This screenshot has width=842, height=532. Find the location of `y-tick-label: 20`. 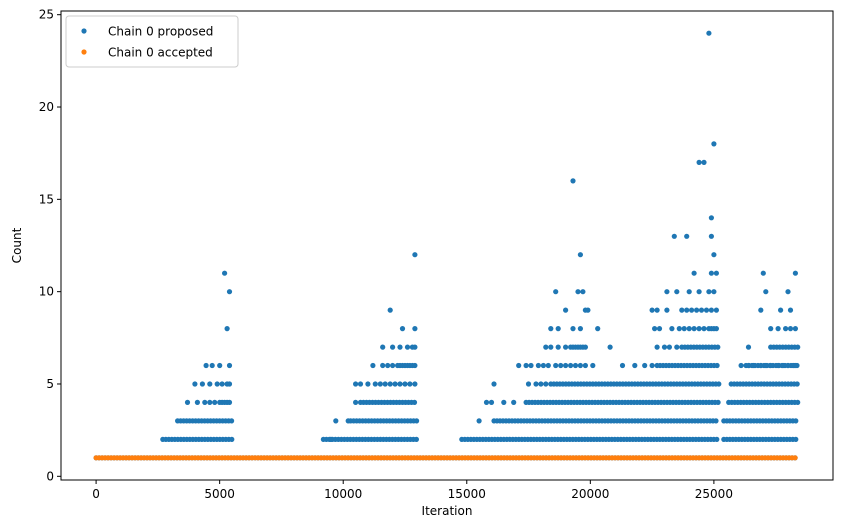

y-tick-label: 20 is located at coordinates (46, 107).